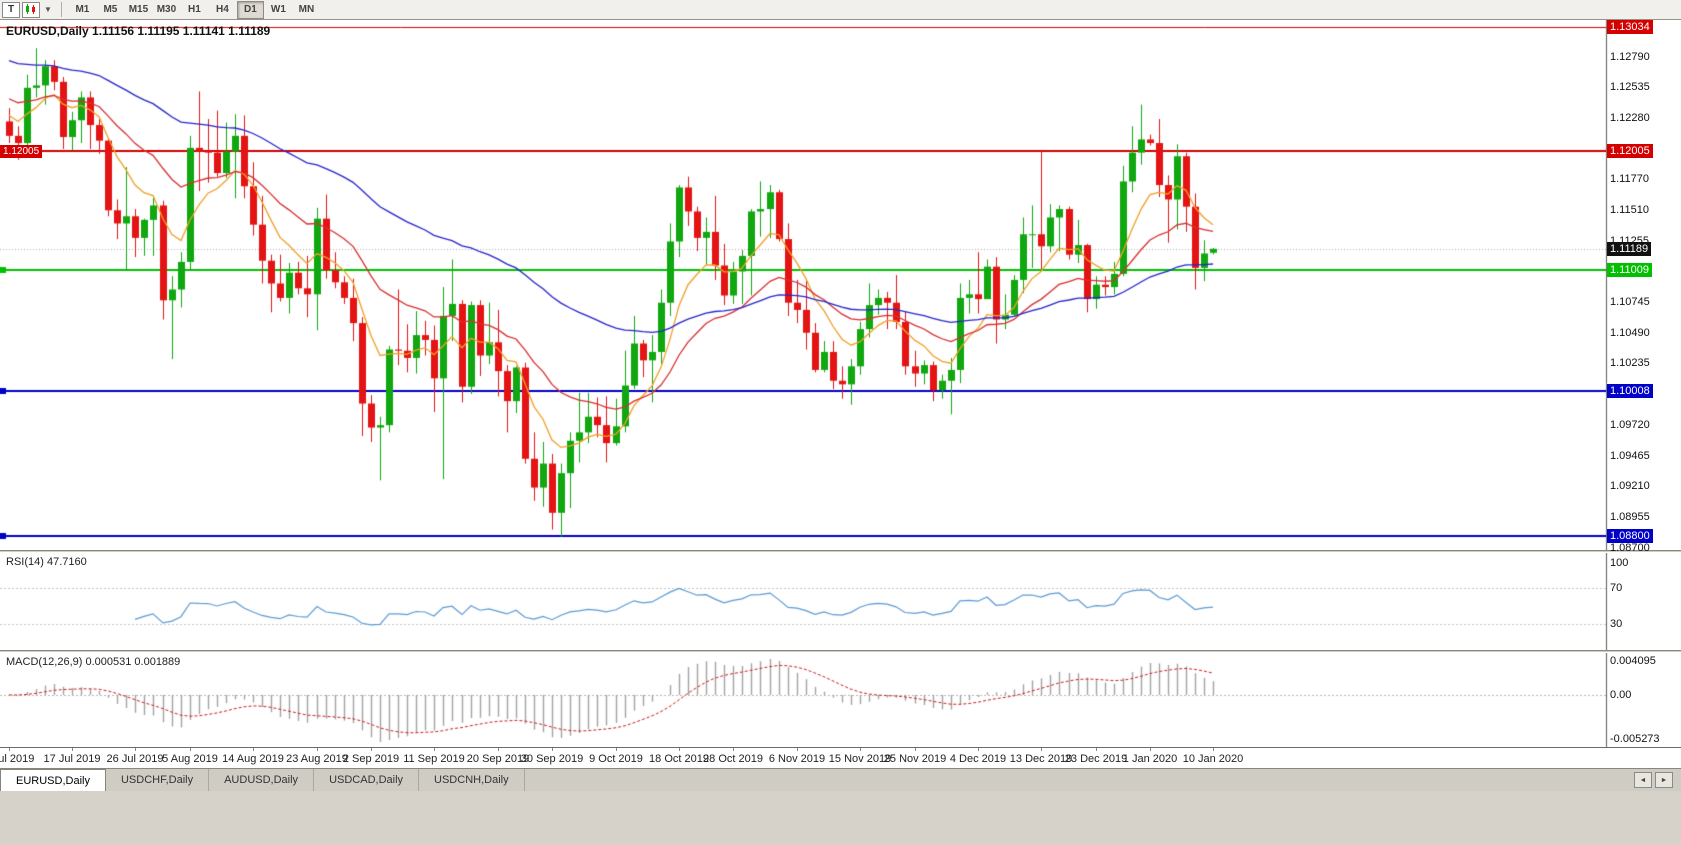  What do you see at coordinates (1629, 249) in the screenshot?
I see `price-badge: 1.11189` at bounding box center [1629, 249].